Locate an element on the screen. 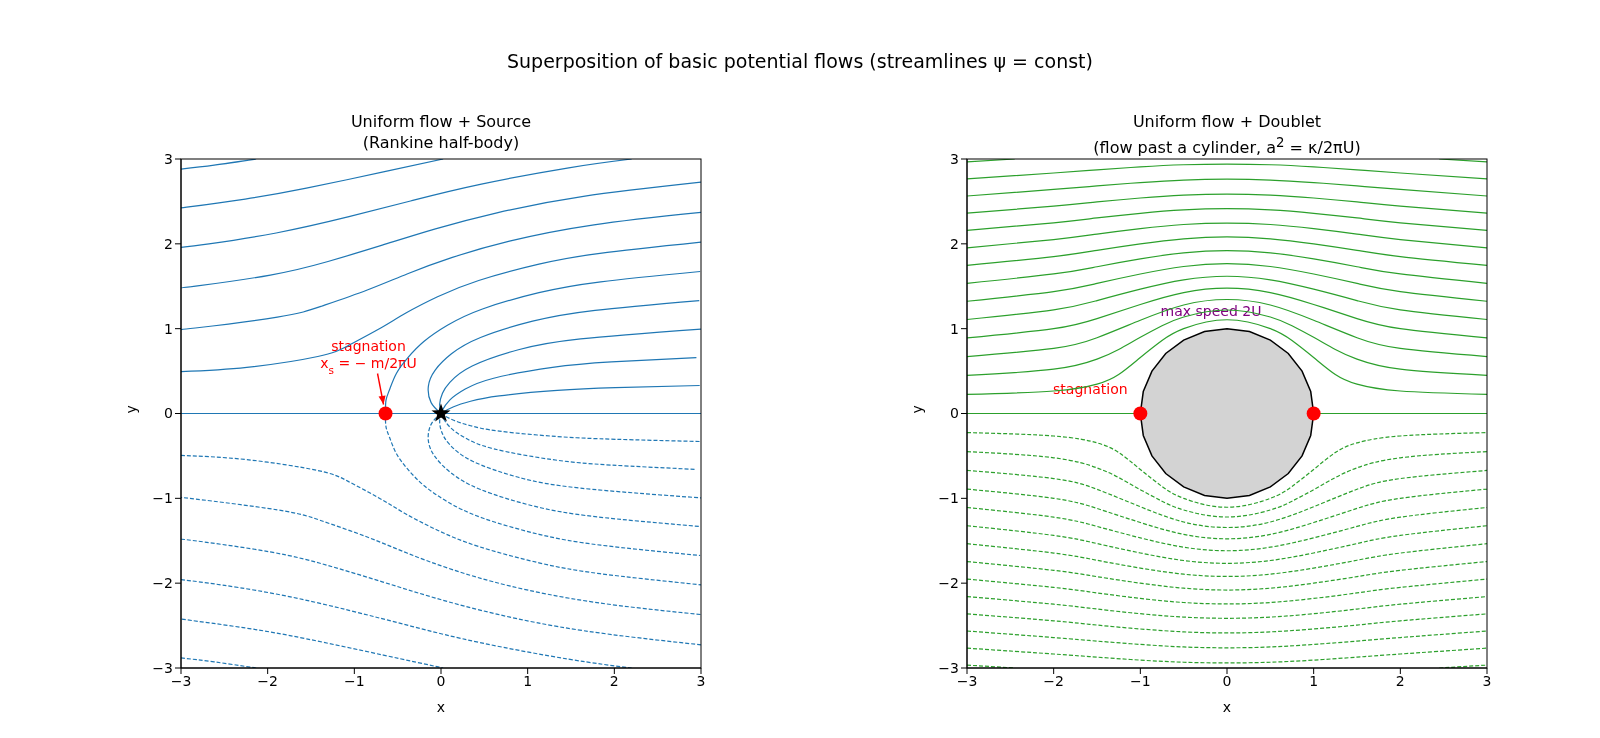 The width and height of the screenshot is (1600, 738). text: Superposition of basic potential flows (streamlines ψ = const) is located at coordinates (800, 61).